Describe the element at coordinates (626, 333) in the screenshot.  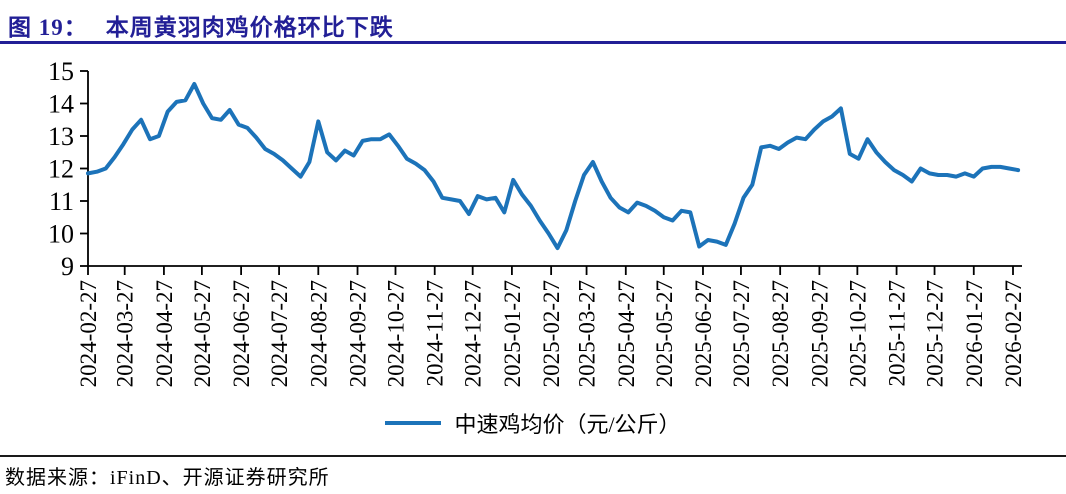
I see `x-tick-label: 2025-04-27` at that location.